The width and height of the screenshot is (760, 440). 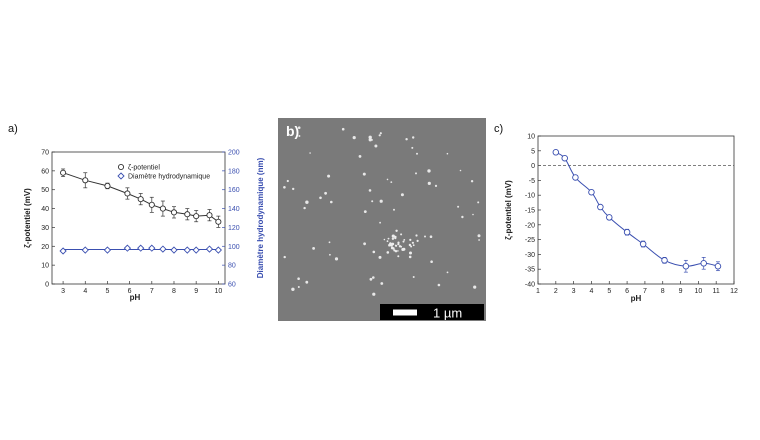 What do you see at coordinates (530, 196) in the screenshot?
I see `y-tick-label: -10` at bounding box center [530, 196].